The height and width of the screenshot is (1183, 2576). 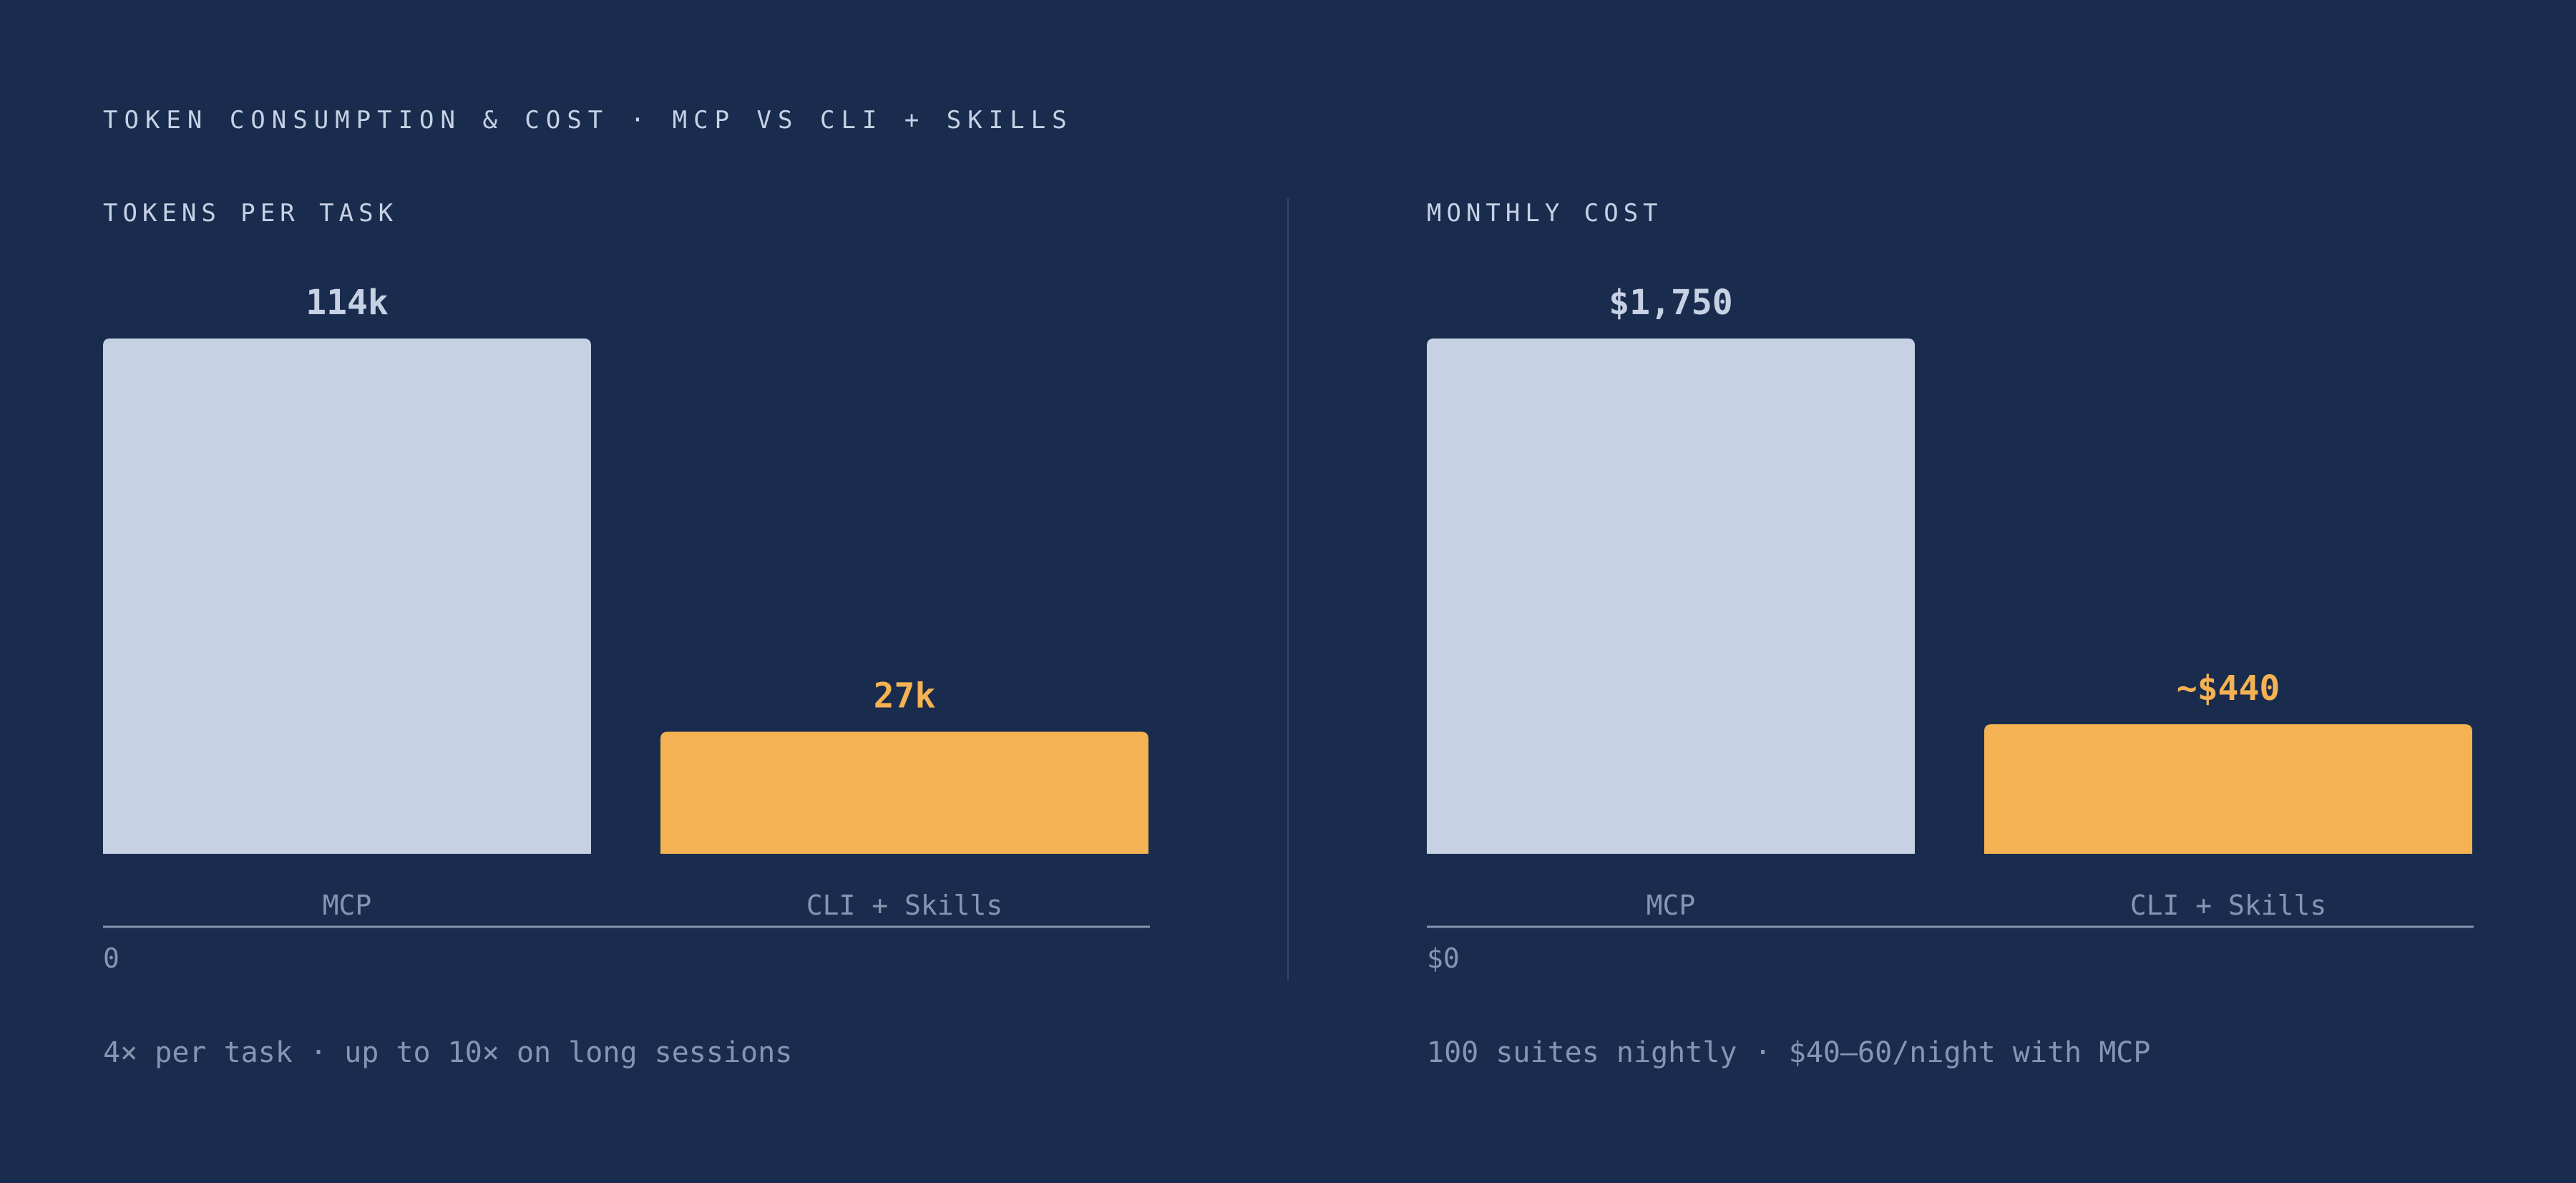 I want to click on cost-bar-mcp, so click(x=1671, y=596).